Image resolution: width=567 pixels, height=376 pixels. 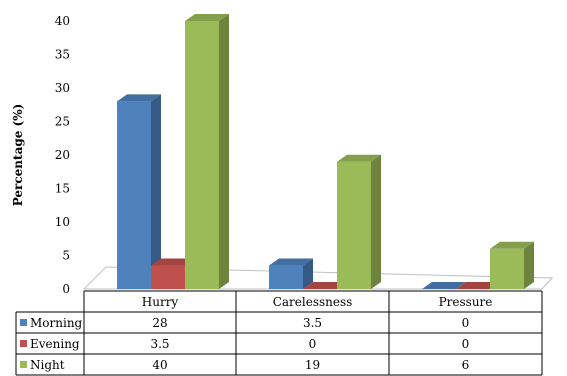 What do you see at coordinates (62, 222) in the screenshot?
I see `y-tick-label: 10` at bounding box center [62, 222].